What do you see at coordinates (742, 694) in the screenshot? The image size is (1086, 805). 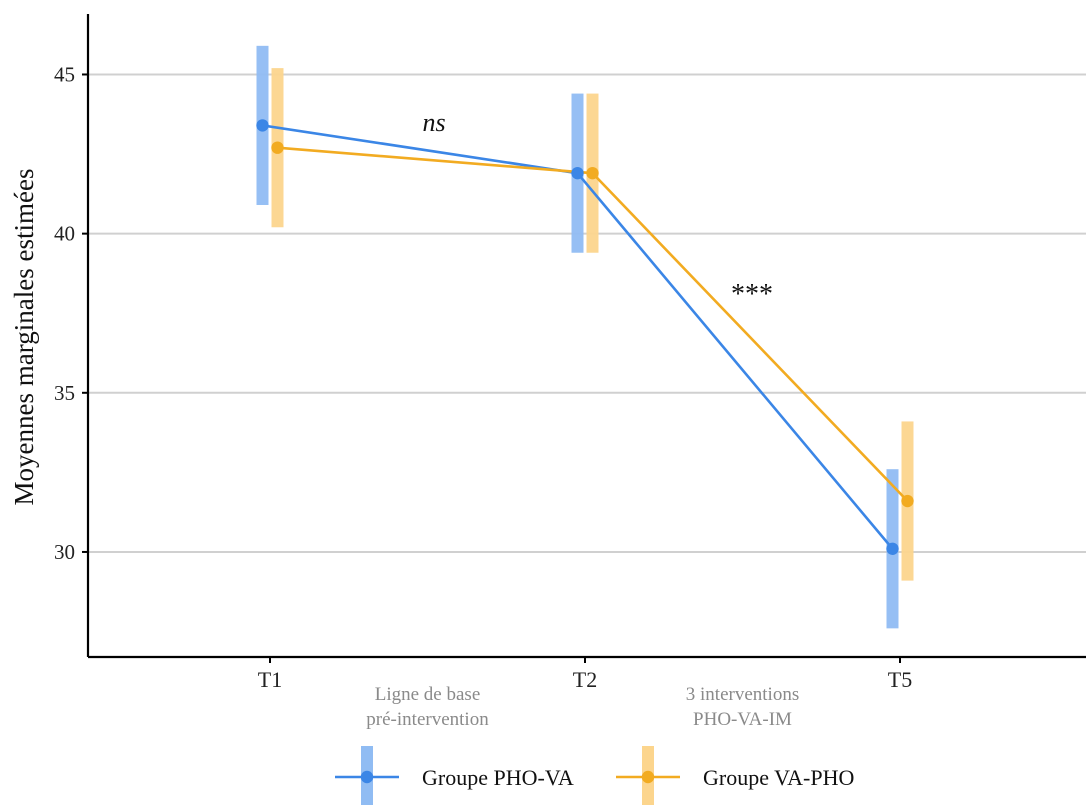 I see `phase-label-line: 3 interventions` at bounding box center [742, 694].